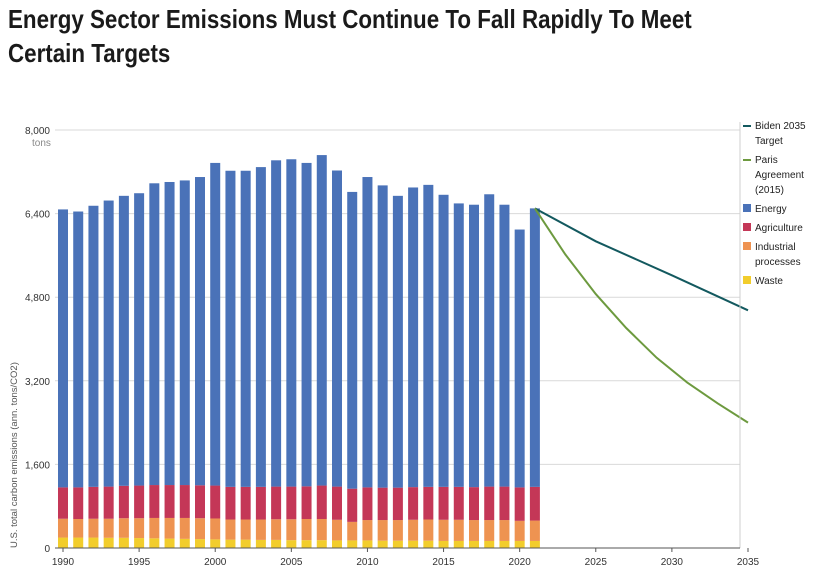 This screenshot has height=577, width=819. What do you see at coordinates (747, 208) in the screenshot?
I see `legend-swatch-energy` at bounding box center [747, 208].